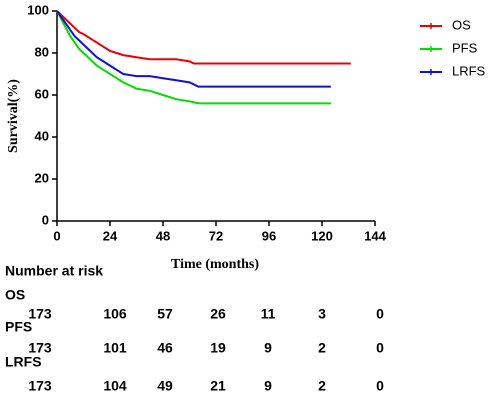 The image size is (500, 402). I want to click on legend-label: LRFS, so click(469, 70).